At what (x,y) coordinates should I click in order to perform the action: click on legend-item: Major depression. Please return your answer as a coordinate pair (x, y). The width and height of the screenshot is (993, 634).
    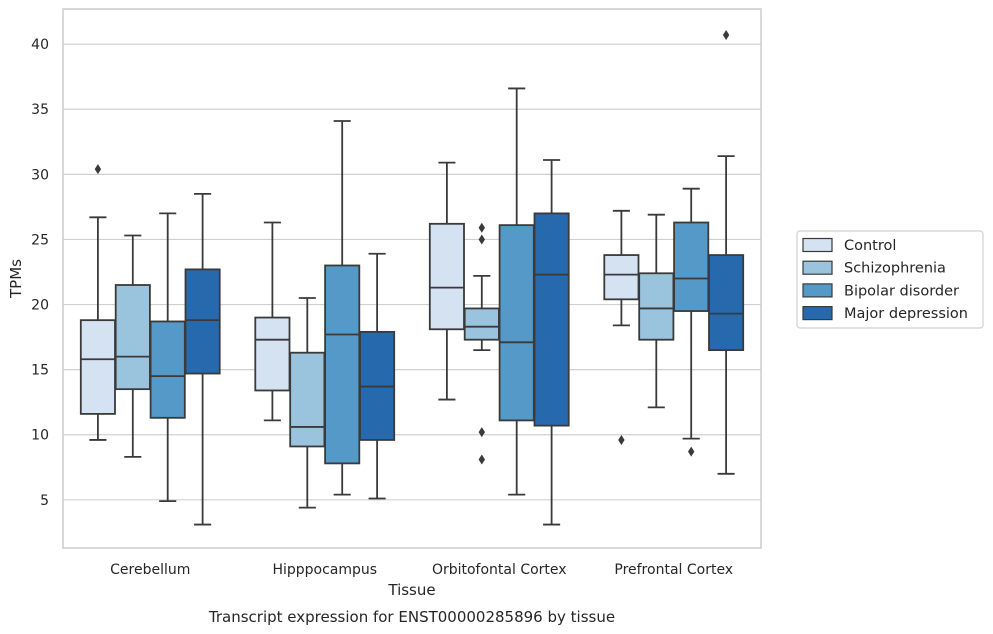
    Looking at the image, I should click on (885, 314).